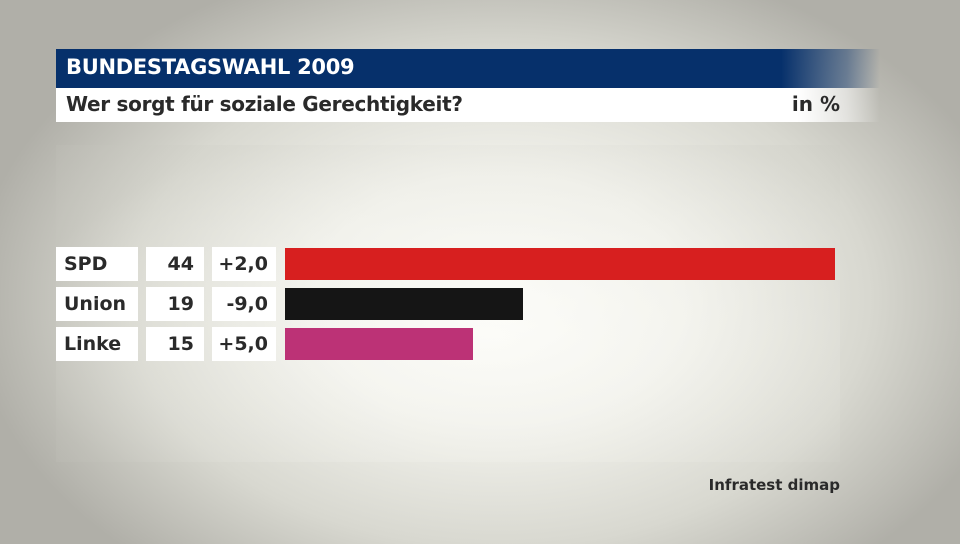 This screenshot has height=544, width=960. I want to click on party-label: Linke, so click(97, 344).